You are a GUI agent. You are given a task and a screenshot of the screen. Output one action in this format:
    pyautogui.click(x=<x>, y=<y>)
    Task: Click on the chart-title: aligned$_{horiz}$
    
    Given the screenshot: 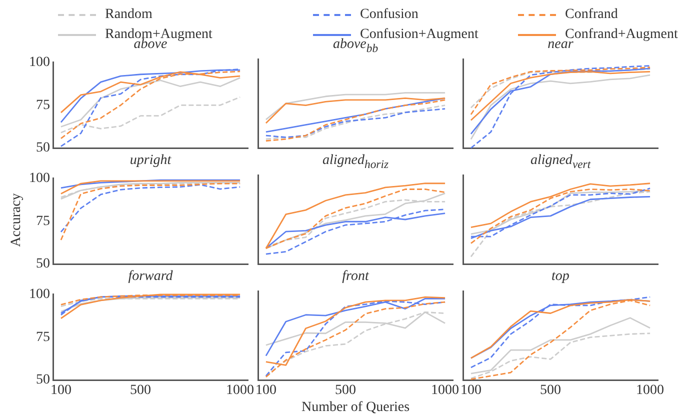 What is the action you would take?
    pyautogui.click(x=356, y=163)
    